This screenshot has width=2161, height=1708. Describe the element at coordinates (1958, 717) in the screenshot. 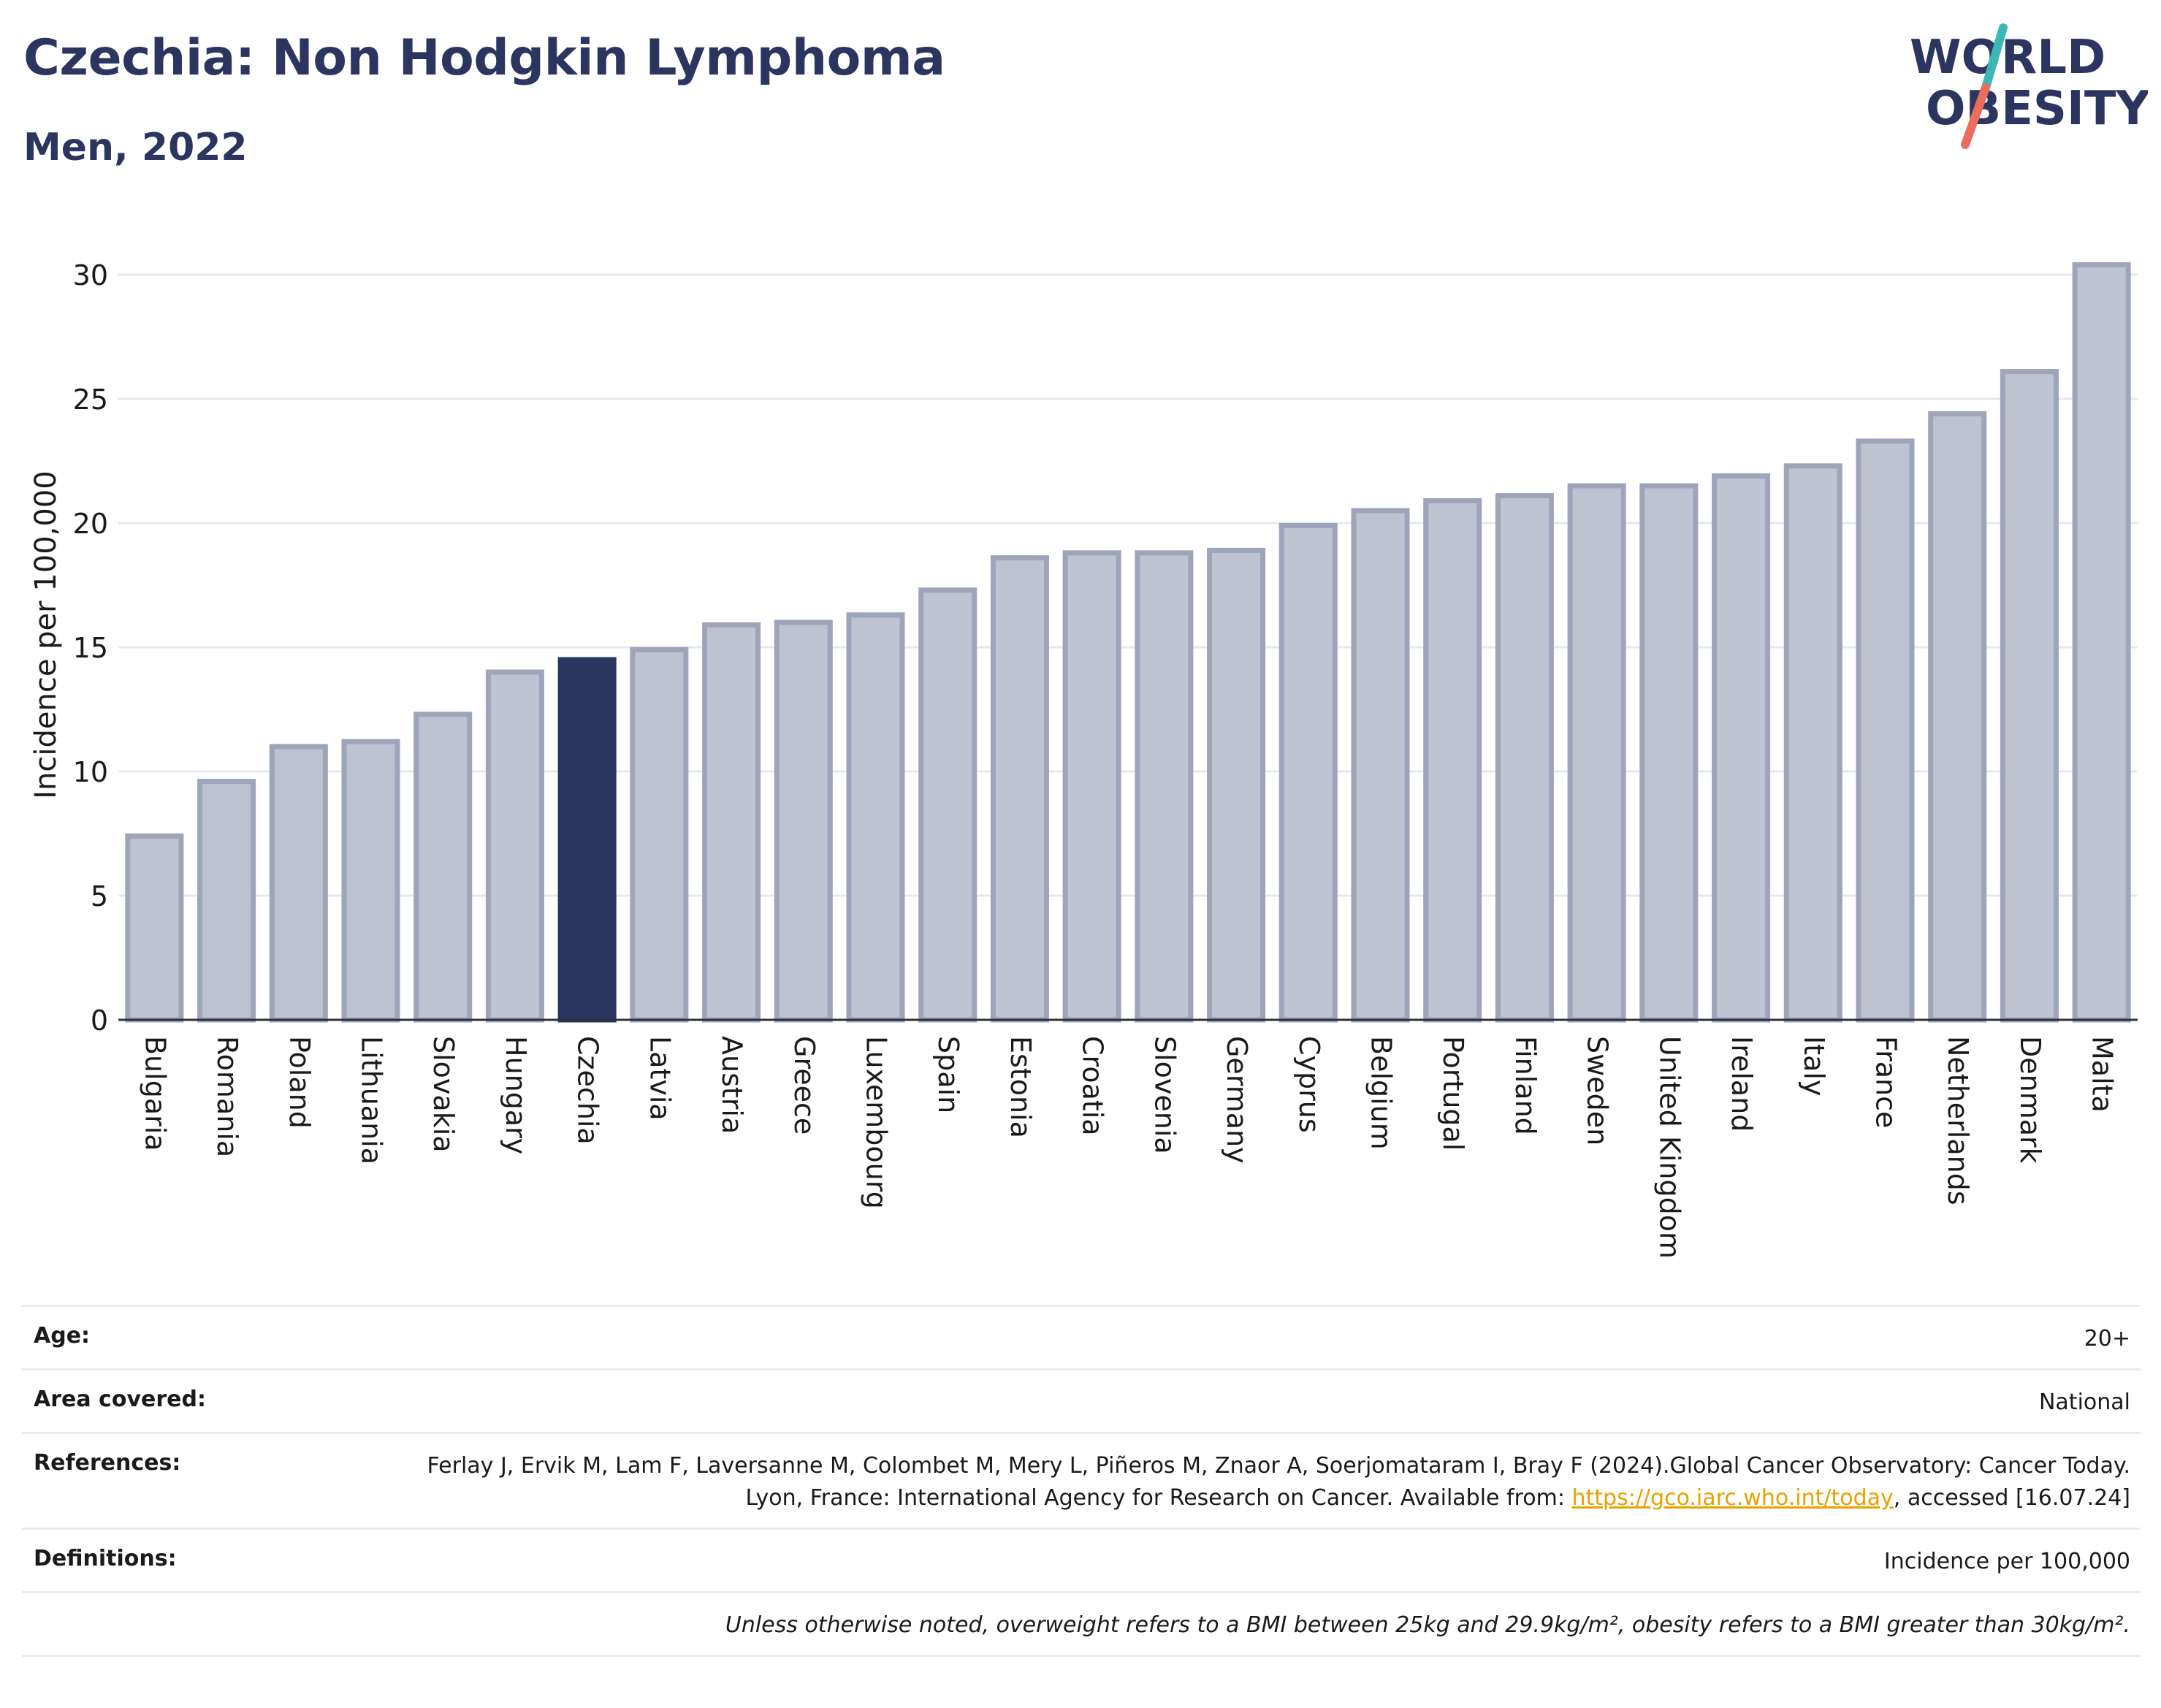

I see `bar-netherlands` at that location.